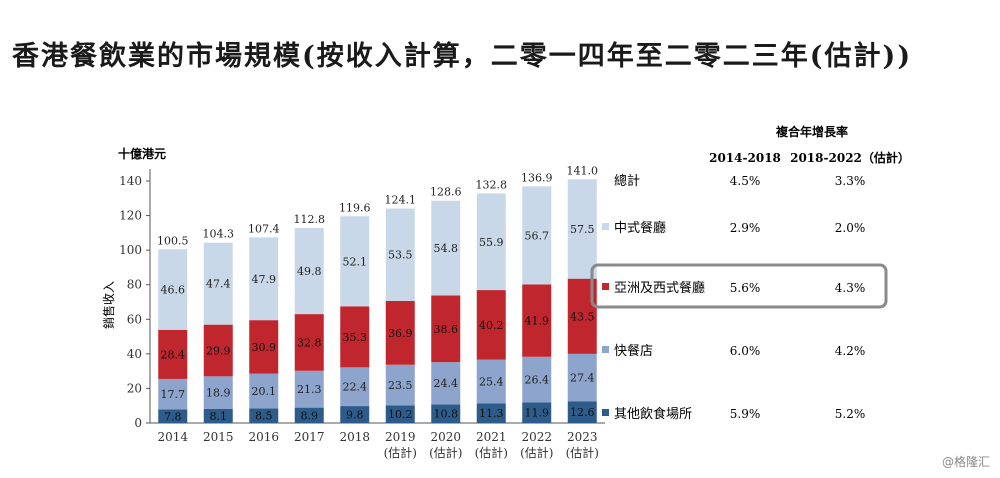 This screenshot has height=478, width=1000. I want to click on bar-value-label: 26.4, so click(537, 380).